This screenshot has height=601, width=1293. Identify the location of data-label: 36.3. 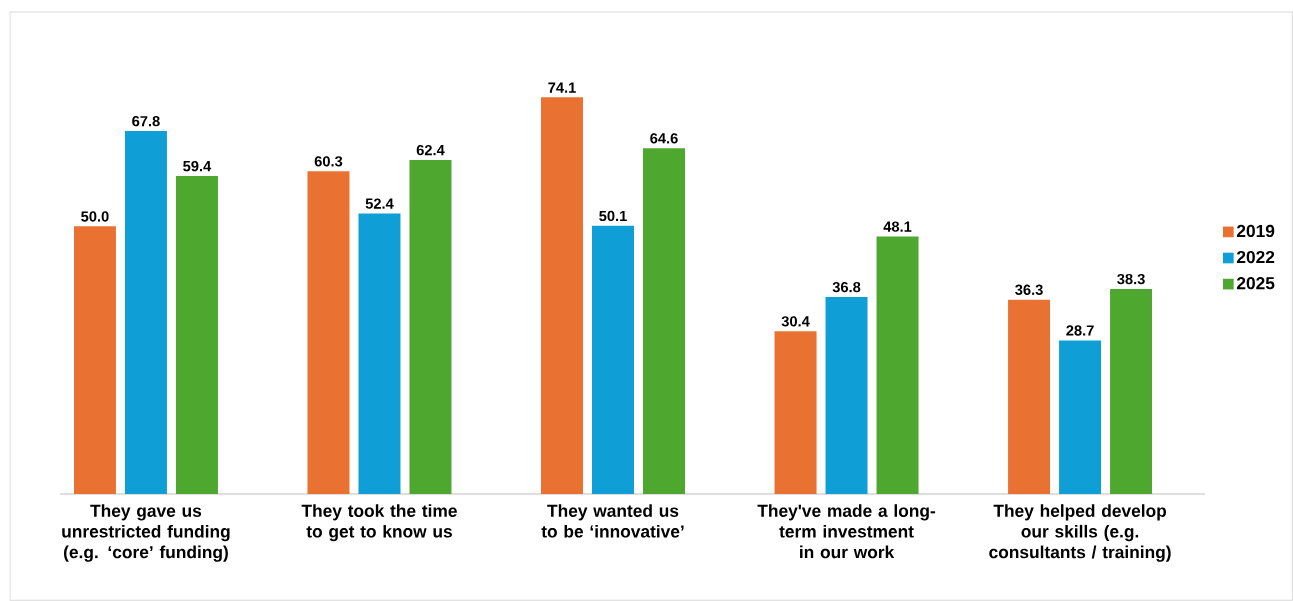
(1029, 289).